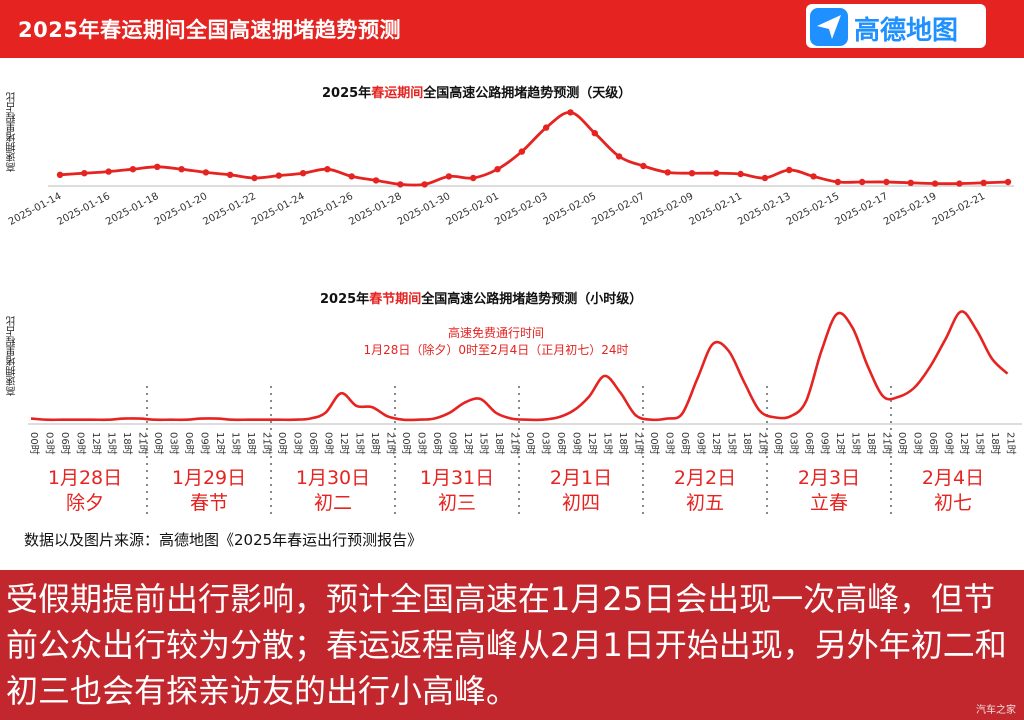 The width and height of the screenshot is (1024, 720). I want to click on amap-logo-text: 高德地图, so click(906, 31).